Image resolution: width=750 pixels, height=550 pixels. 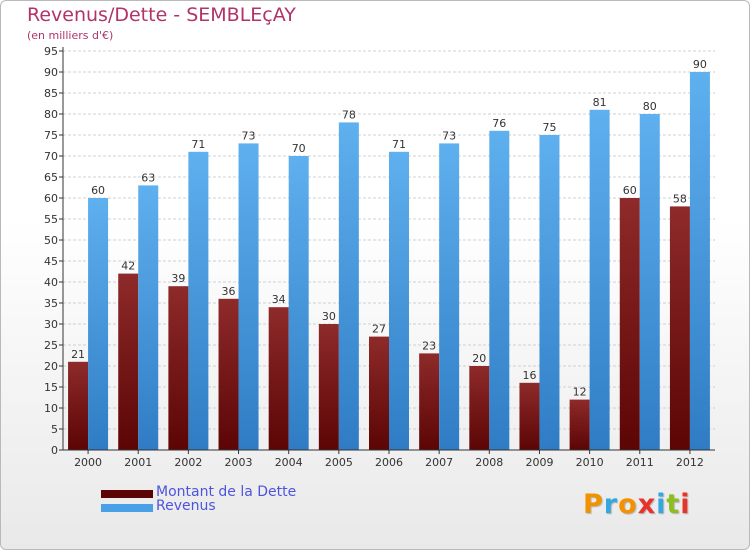 I want to click on y-tick-label-50: 50, so click(x=51, y=240).